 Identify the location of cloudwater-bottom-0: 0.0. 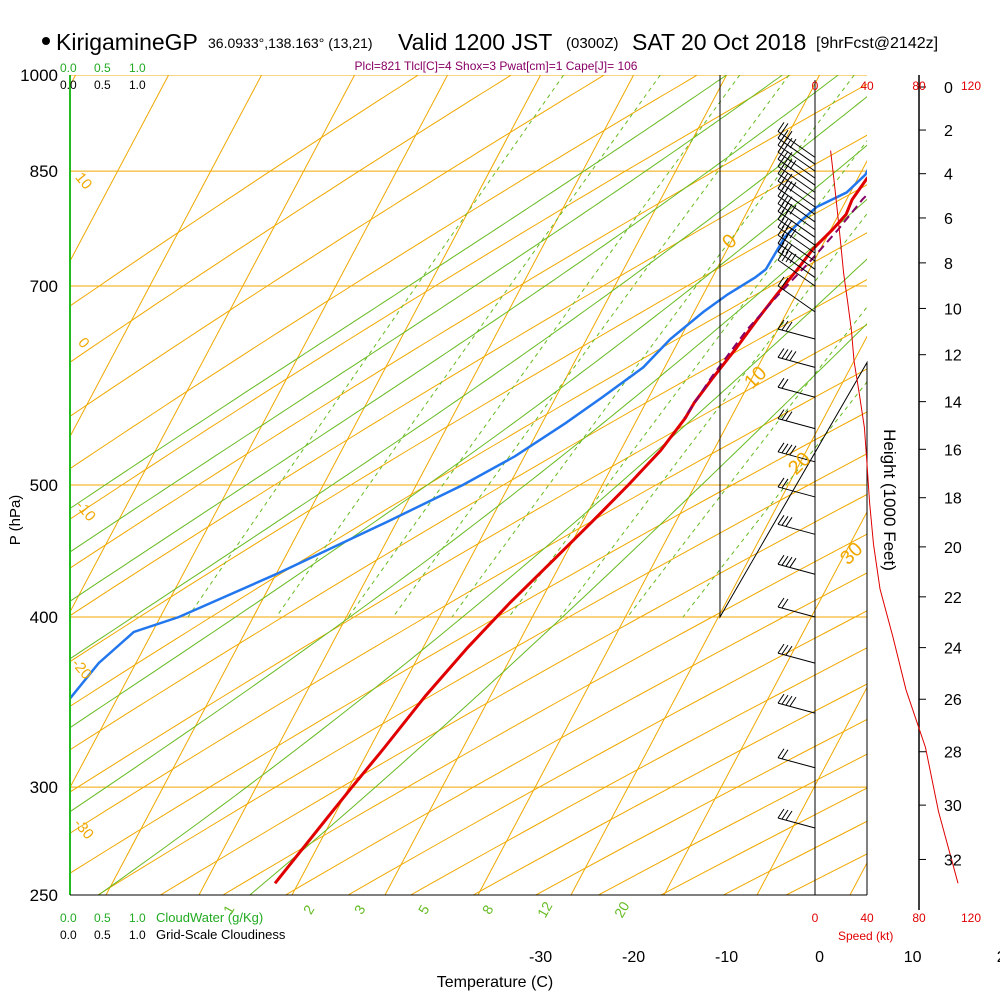
(68, 918).